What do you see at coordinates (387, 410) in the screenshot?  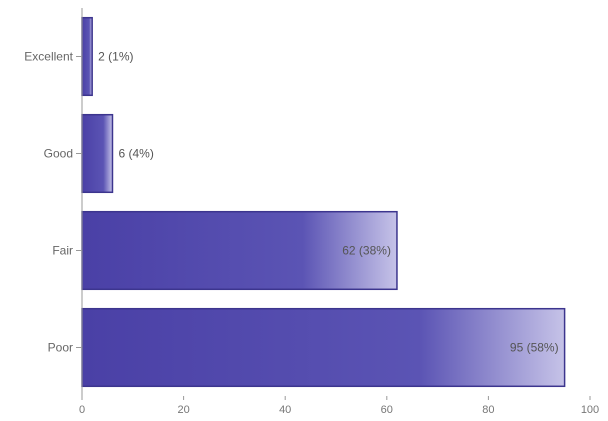 I see `x-tick-label: 60` at bounding box center [387, 410].